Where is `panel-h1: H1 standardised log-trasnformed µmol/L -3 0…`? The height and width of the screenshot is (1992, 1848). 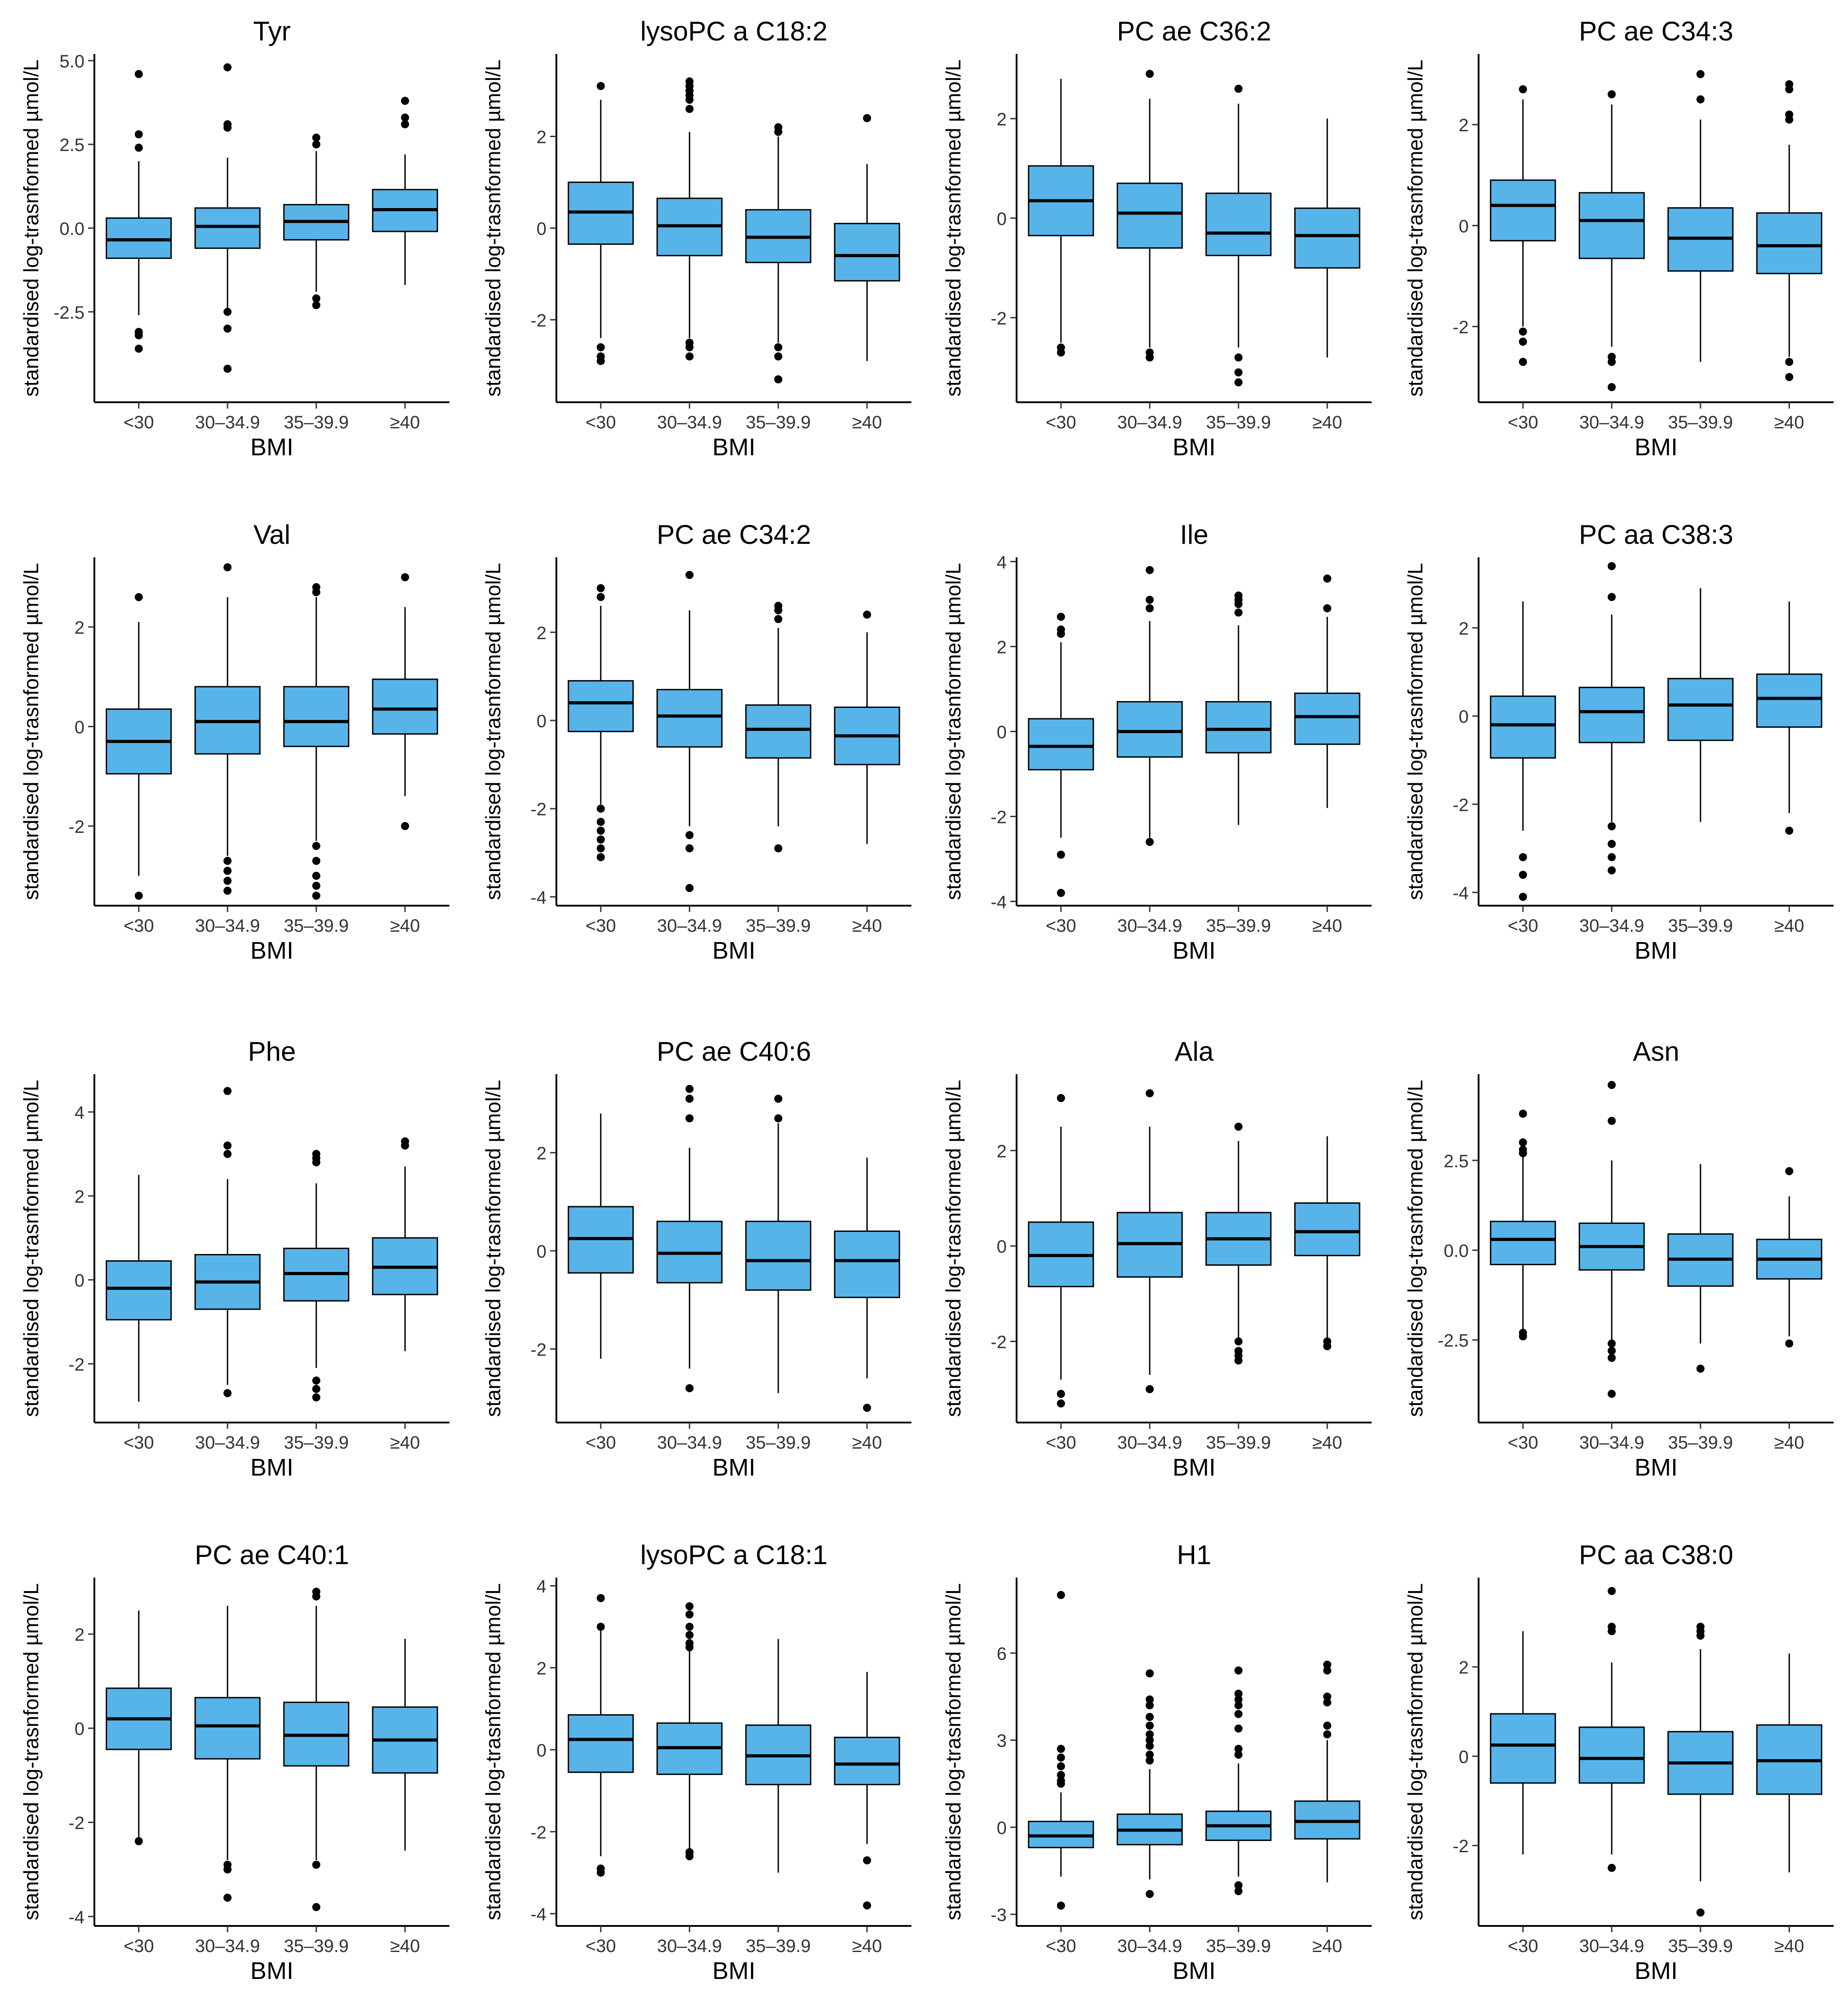
panel-h1: H1 standardised log-trasnformed µmol/L -3 0… is located at coordinates (1157, 1762).